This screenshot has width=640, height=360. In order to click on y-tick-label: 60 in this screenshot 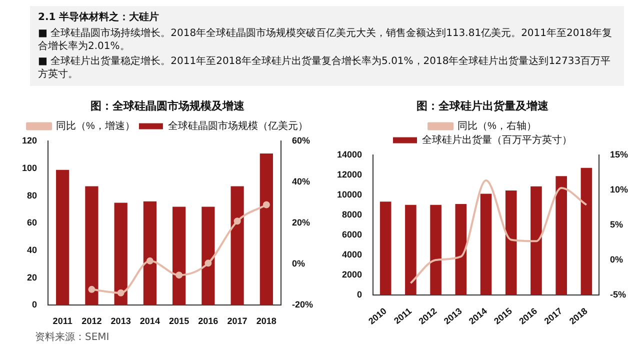, I will do `click(32, 223)`.